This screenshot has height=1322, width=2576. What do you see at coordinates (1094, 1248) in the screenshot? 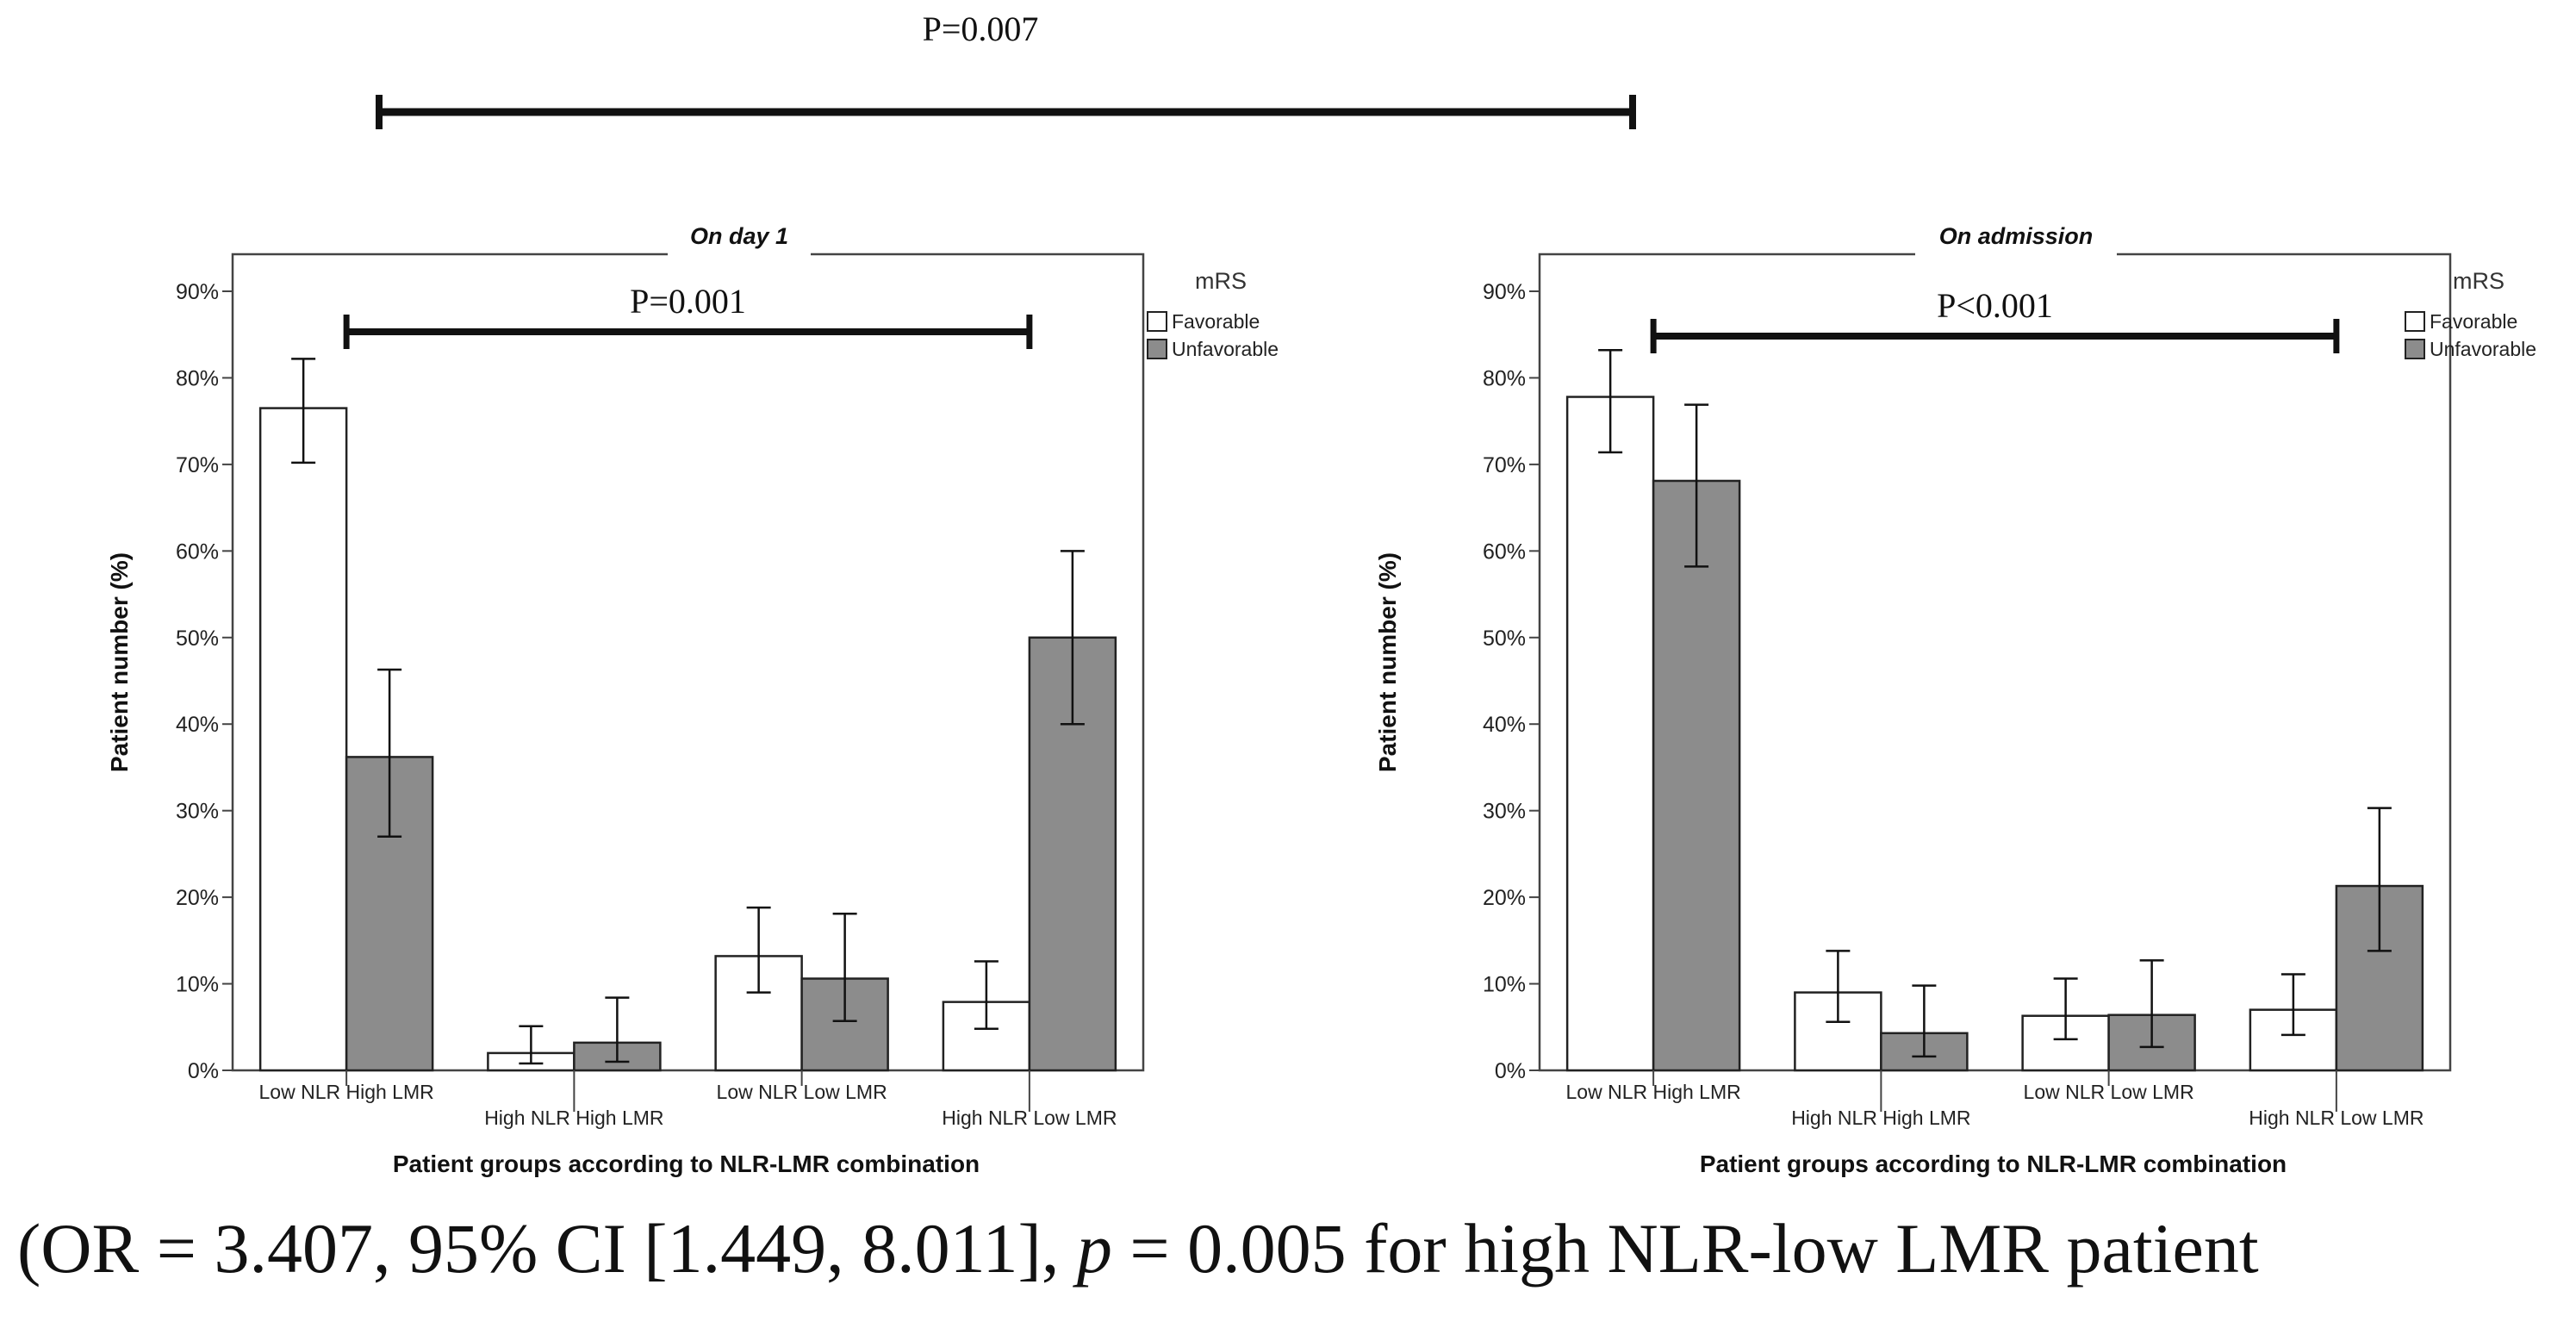
I see `caption-p-symbol: p` at bounding box center [1094, 1248].